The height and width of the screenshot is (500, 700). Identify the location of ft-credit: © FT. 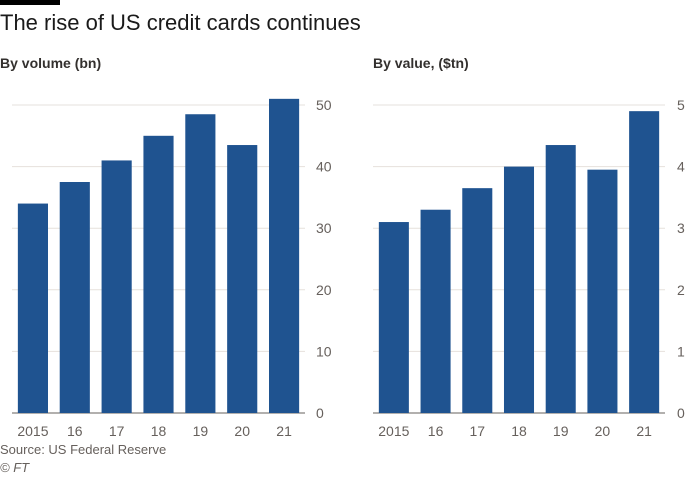
(15, 467).